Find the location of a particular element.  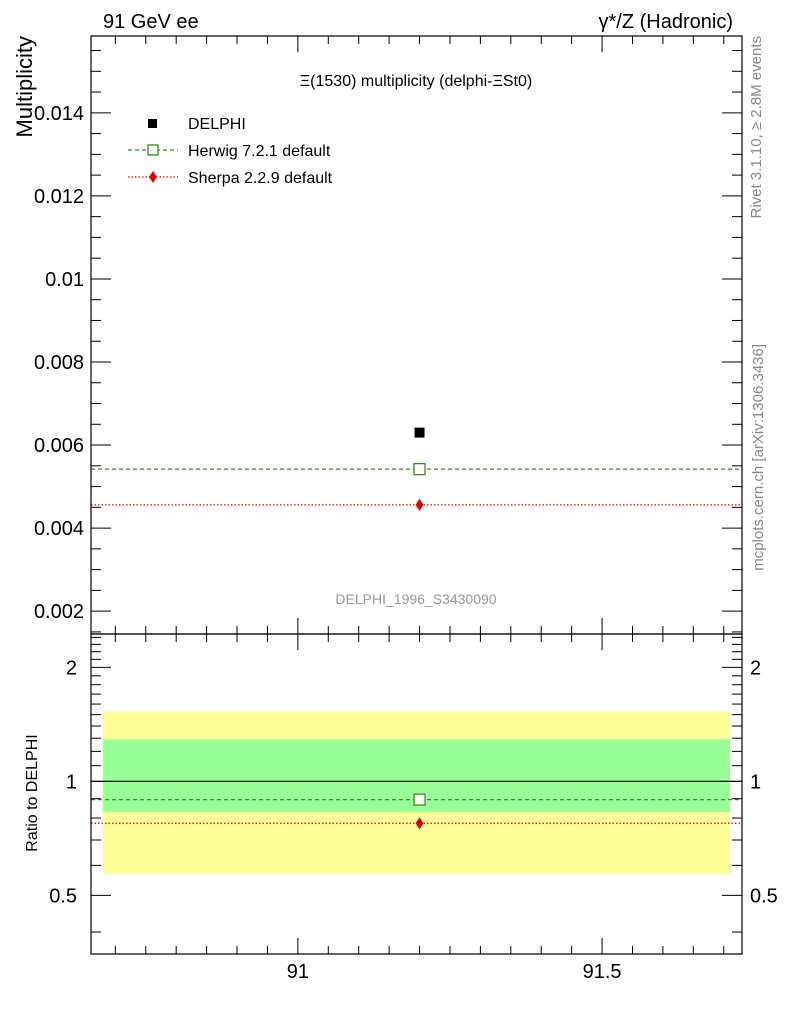

ratio-point-sherpa is located at coordinates (419, 823).